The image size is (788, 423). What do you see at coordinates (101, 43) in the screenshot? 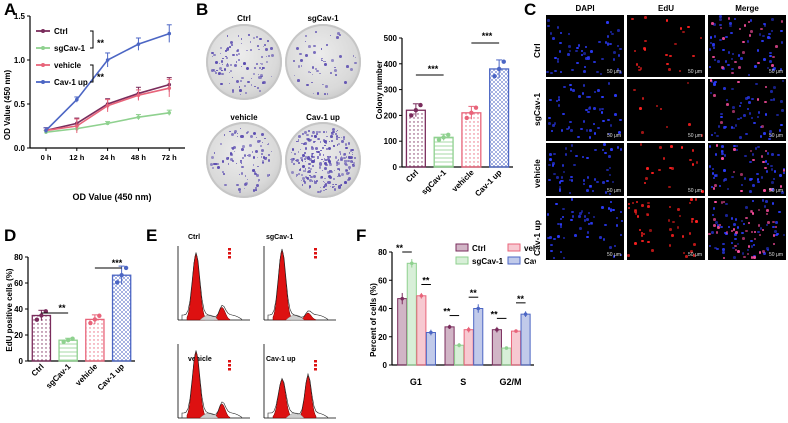
I see `panel-a-sig-1: **` at bounding box center [101, 43].